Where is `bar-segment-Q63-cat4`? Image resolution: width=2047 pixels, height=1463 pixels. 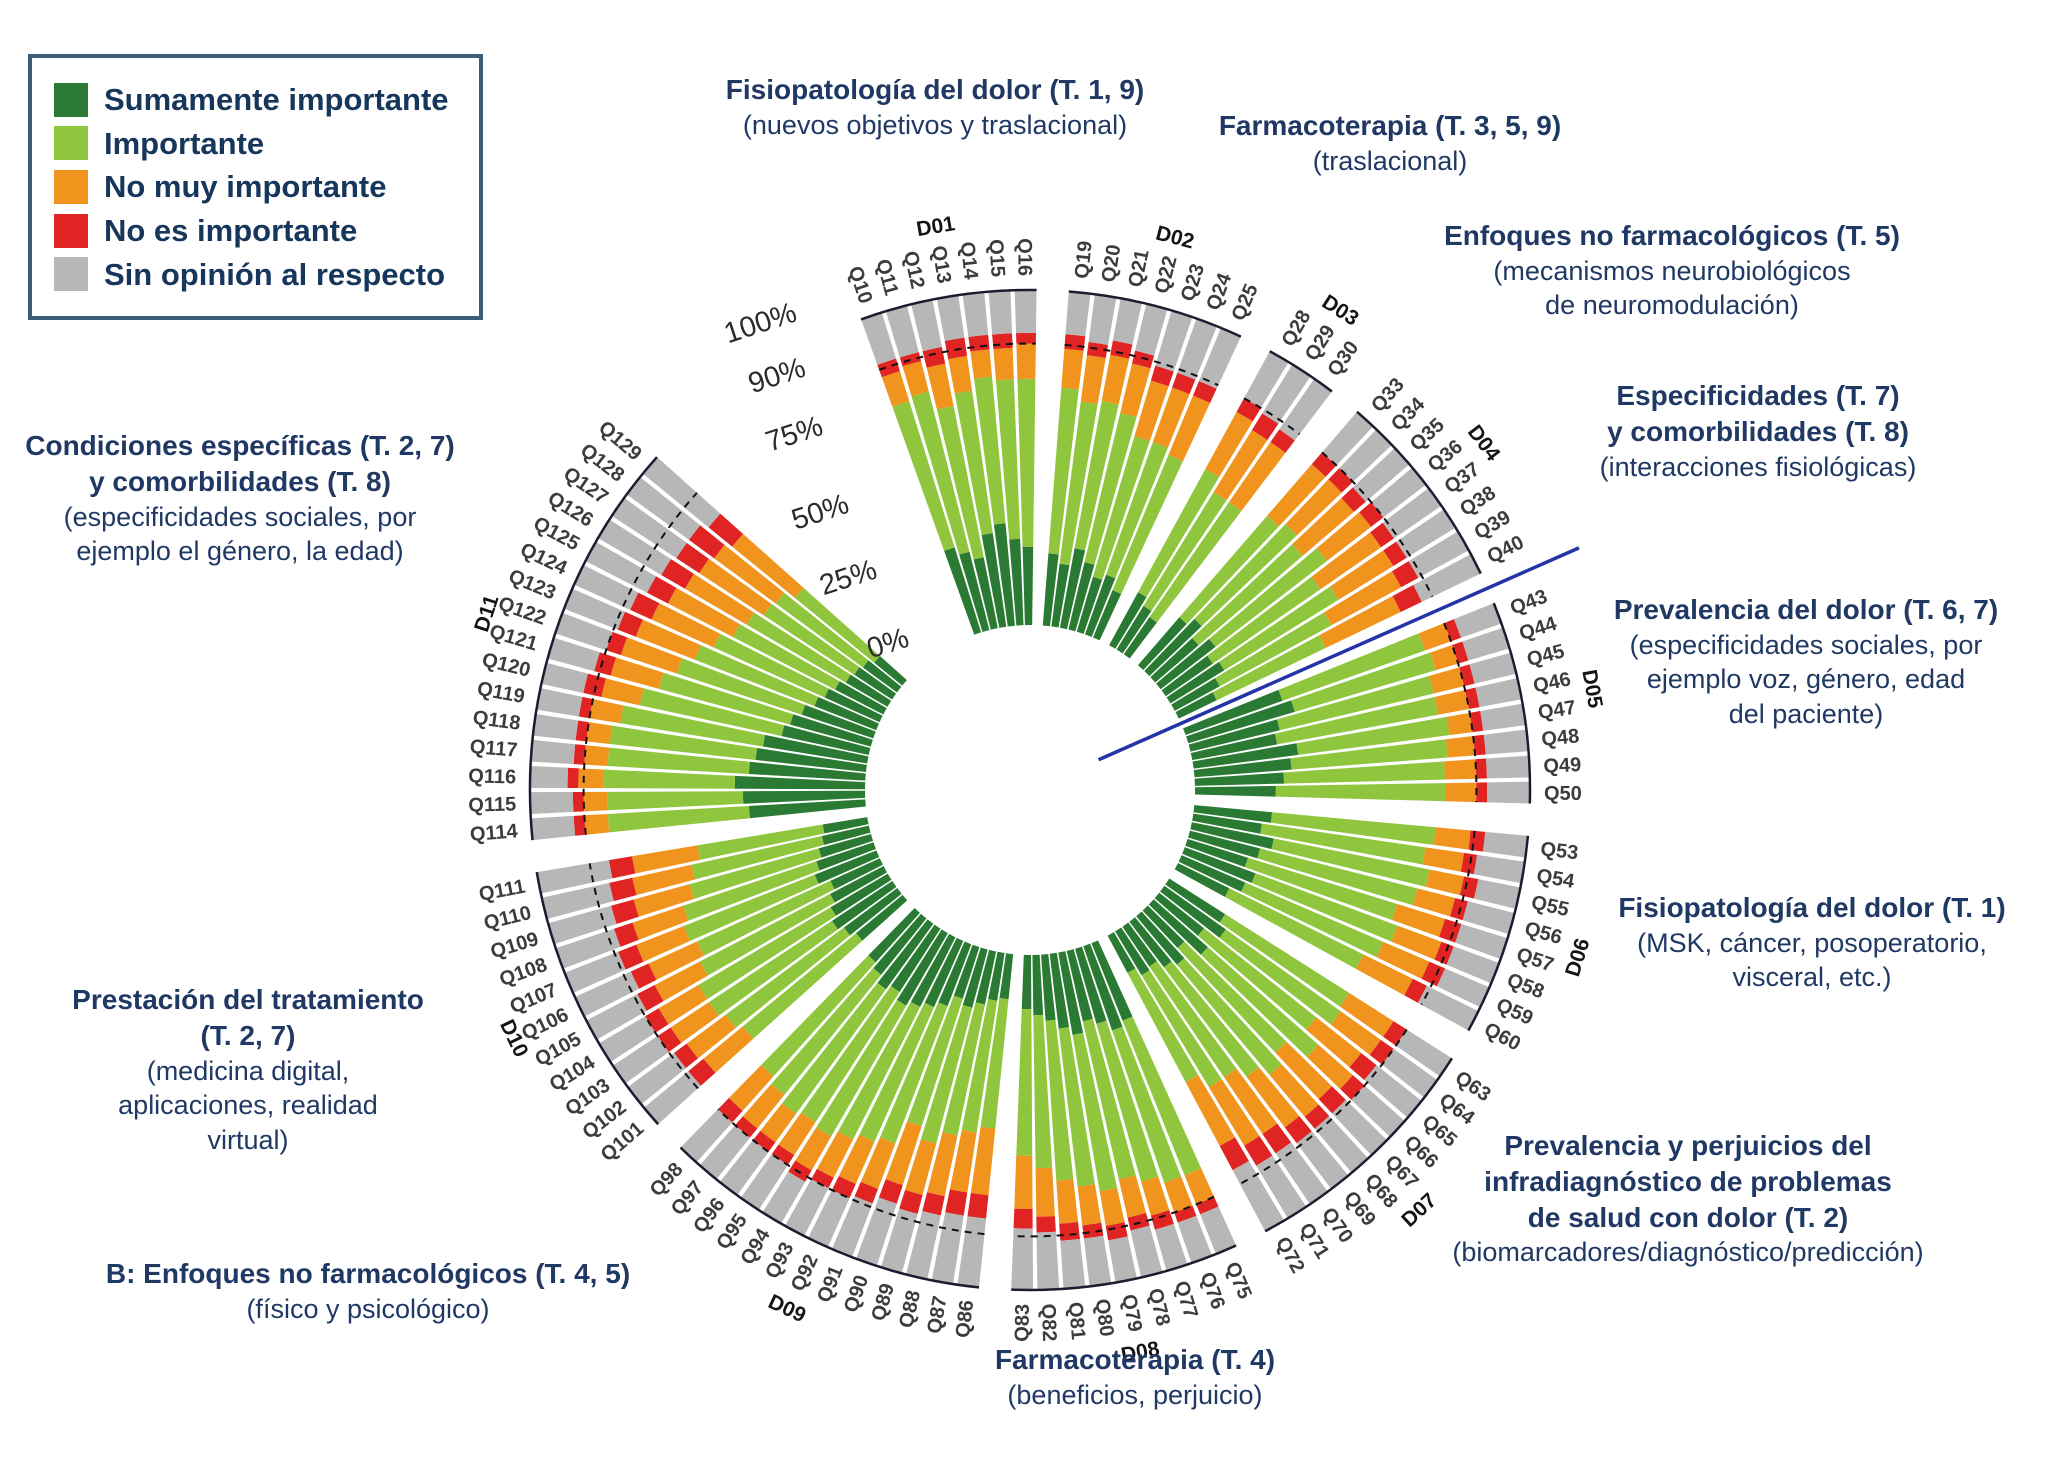
bar-segment-Q63-cat4 is located at coordinates (1423, 1053).